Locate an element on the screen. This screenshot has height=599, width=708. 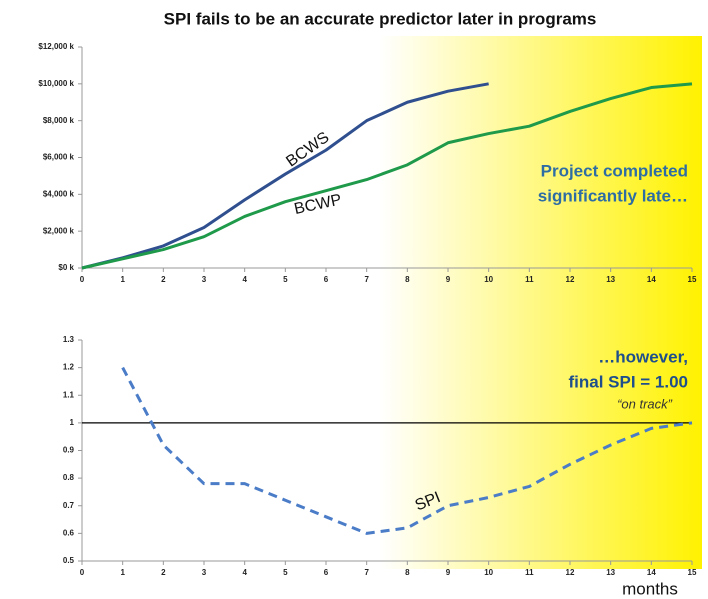
y-tick-label: 1.3 is located at coordinates (69, 339).